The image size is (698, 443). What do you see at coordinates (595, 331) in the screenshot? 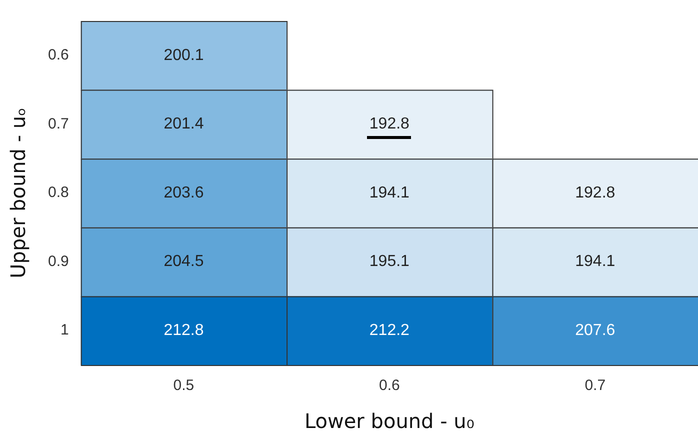
I see `data-label: 207.6` at bounding box center [595, 331].